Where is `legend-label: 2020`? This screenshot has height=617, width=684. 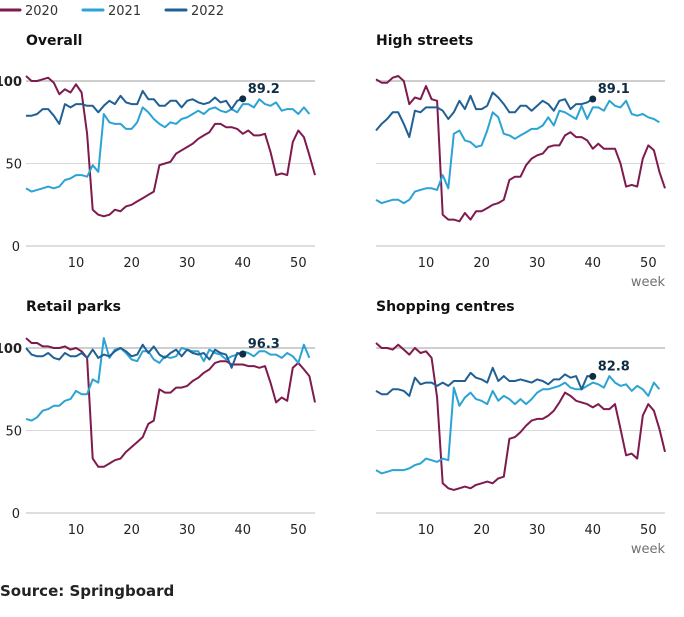 legend-label: 2020 is located at coordinates (41, 11).